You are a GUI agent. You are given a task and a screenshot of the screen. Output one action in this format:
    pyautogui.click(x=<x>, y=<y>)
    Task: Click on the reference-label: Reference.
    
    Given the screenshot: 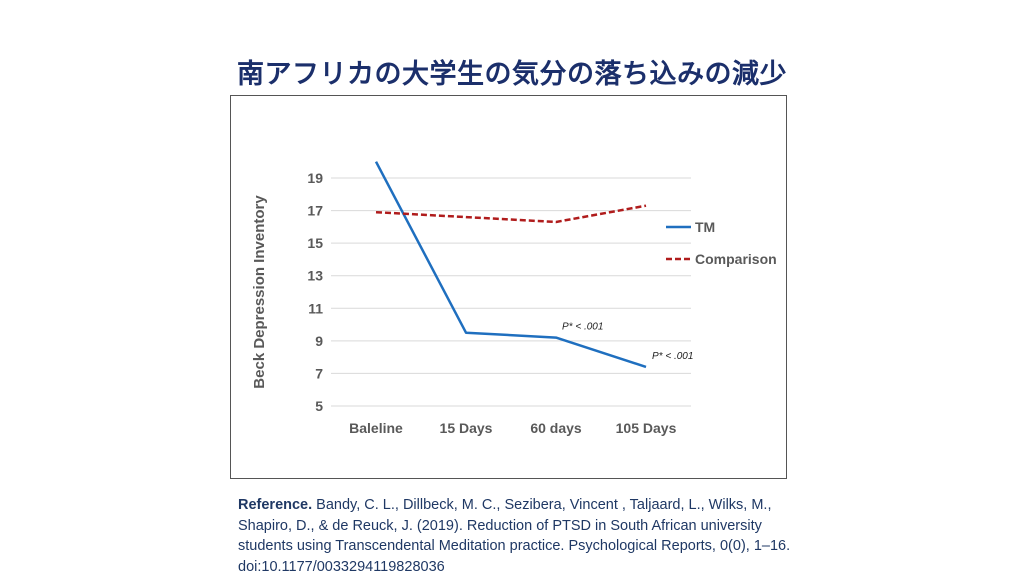 What is the action you would take?
    pyautogui.click(x=275, y=505)
    